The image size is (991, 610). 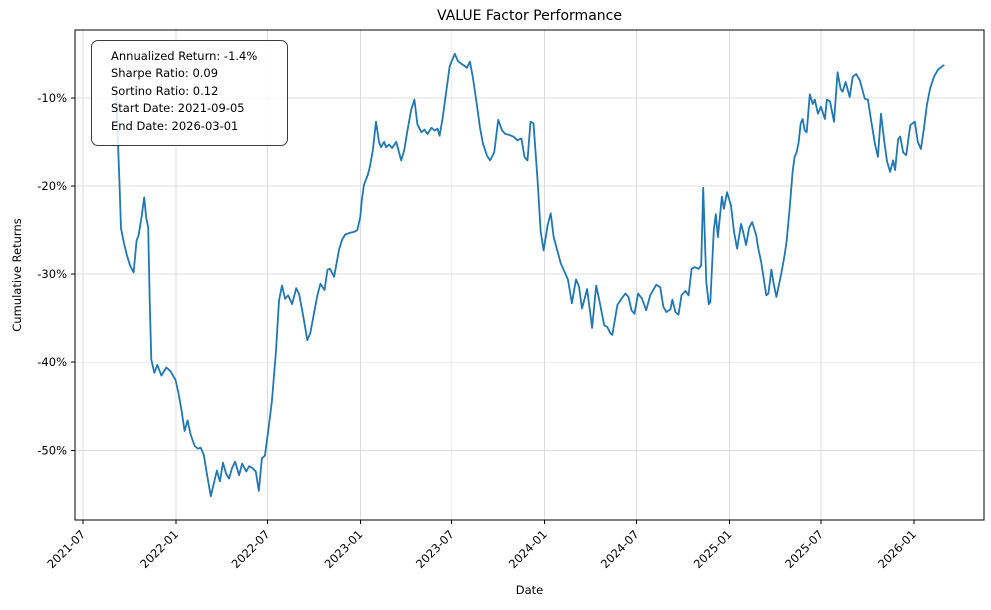 What do you see at coordinates (897, 549) in the screenshot?
I see `x-tick-label: 2026-01` at bounding box center [897, 549].